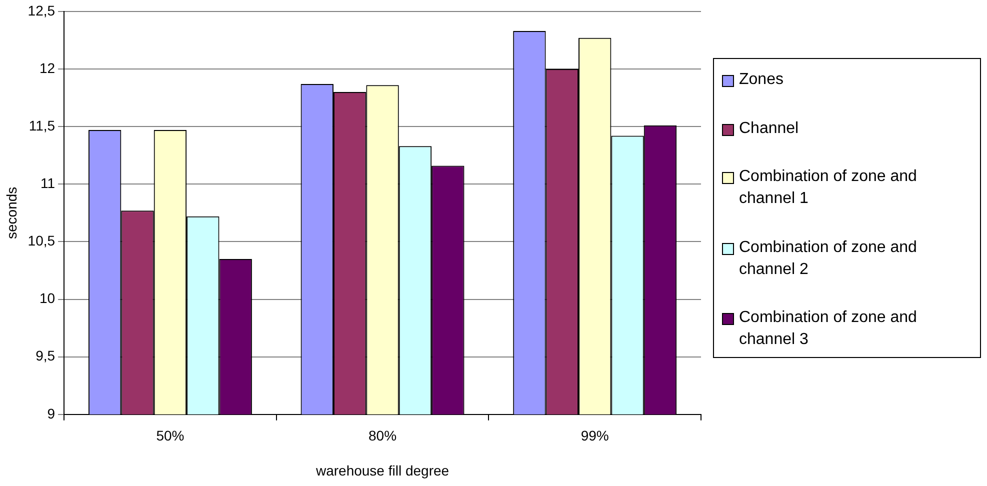 The image size is (987, 486). What do you see at coordinates (42, 240) in the screenshot?
I see `y-tick-label: 10,5` at bounding box center [42, 240].